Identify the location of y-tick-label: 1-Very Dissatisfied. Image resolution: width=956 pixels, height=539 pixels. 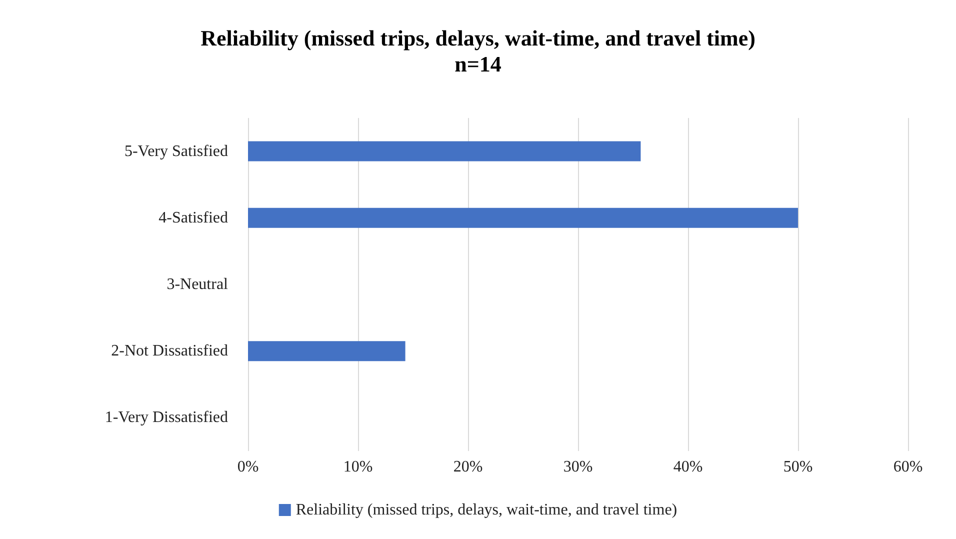
(166, 417).